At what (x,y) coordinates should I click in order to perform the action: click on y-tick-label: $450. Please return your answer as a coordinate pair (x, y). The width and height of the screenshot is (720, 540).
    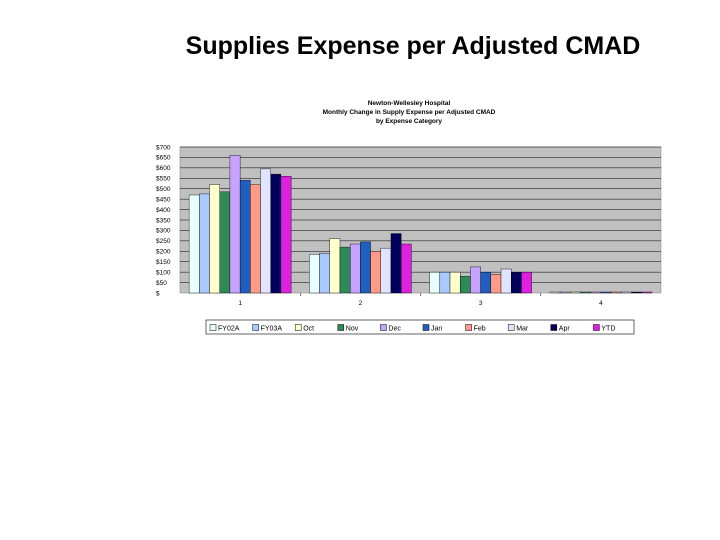
    Looking at the image, I should click on (163, 199).